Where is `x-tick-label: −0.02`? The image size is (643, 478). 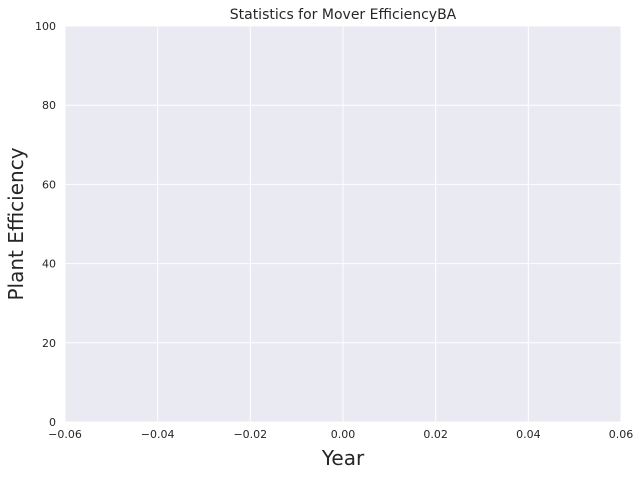 x-tick-label: −0.02 is located at coordinates (250, 434).